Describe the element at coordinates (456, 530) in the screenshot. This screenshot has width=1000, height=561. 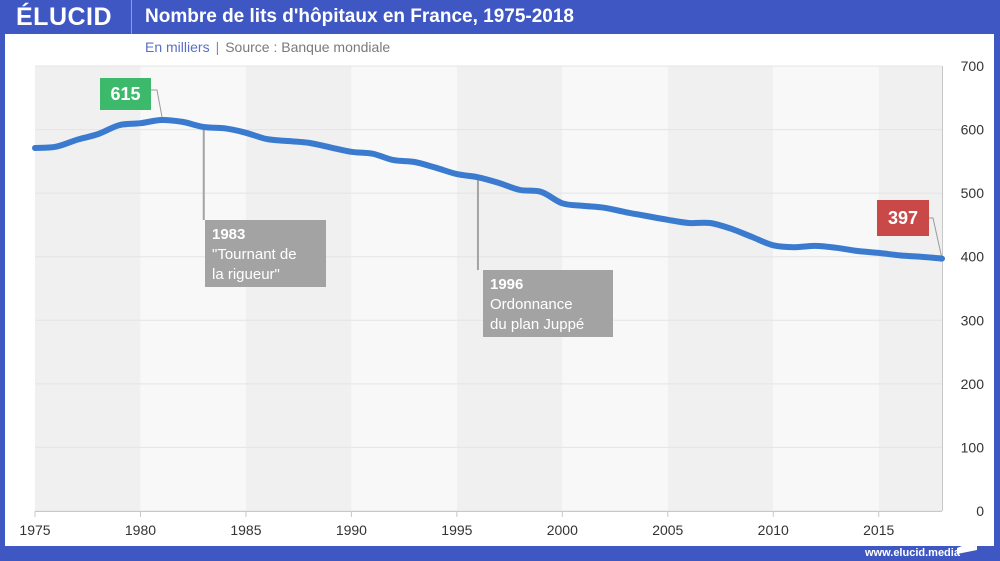
I see `x-tick-label: 1995` at that location.